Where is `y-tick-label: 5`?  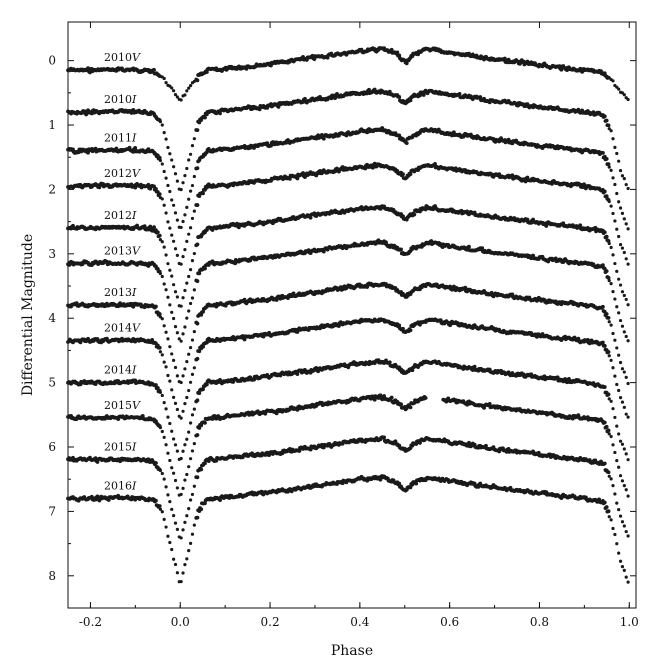
y-tick-label: 5 is located at coordinates (52, 383).